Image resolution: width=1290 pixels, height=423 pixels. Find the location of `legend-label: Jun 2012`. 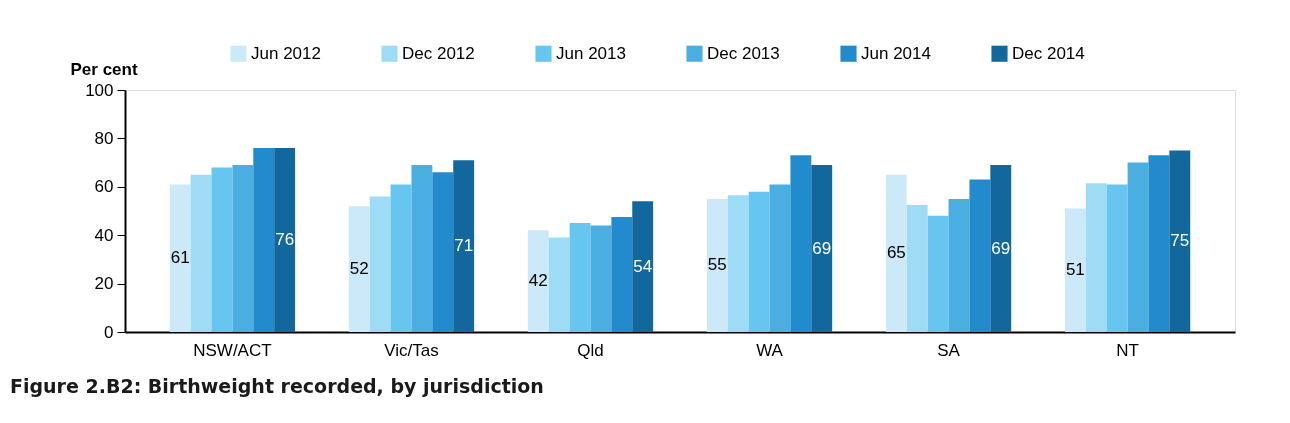

legend-label: Jun 2012 is located at coordinates (286, 53).